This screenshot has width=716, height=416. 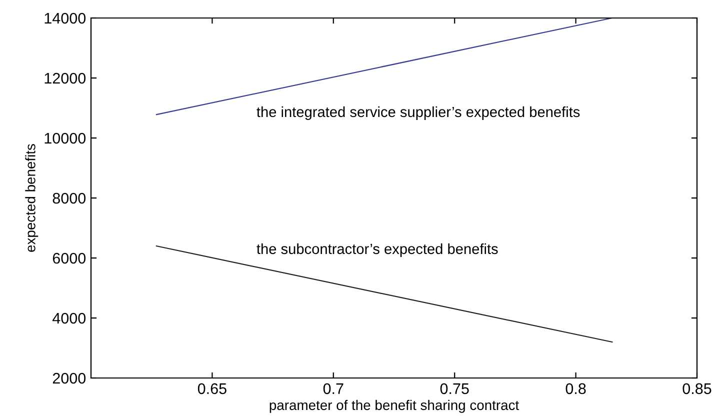 I want to click on y-tick-label: 8000, so click(x=69, y=198).